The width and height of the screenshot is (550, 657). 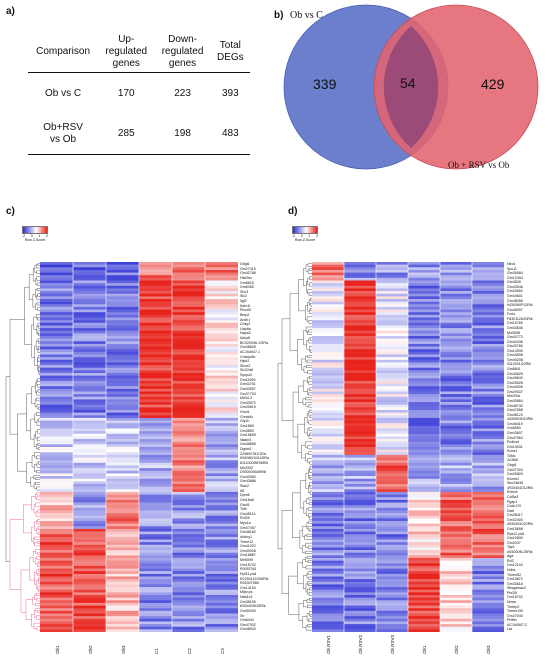 I want to click on gene-label: Kcna1, so click(x=512, y=451).